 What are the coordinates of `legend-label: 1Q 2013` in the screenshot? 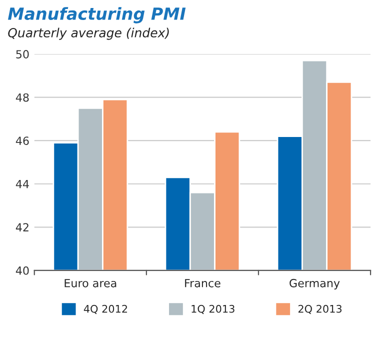 It's located at (213, 309).